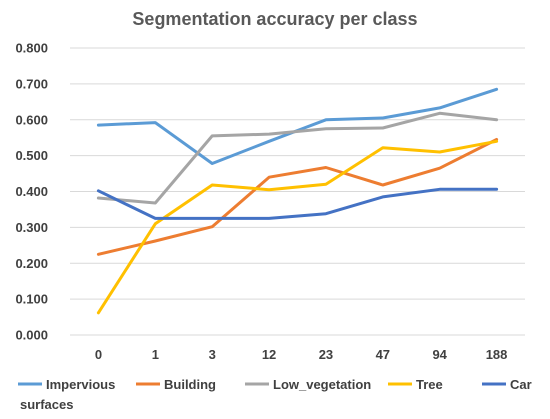  Describe the element at coordinates (31, 227) in the screenshot. I see `y-tick-label: 0.300` at that location.